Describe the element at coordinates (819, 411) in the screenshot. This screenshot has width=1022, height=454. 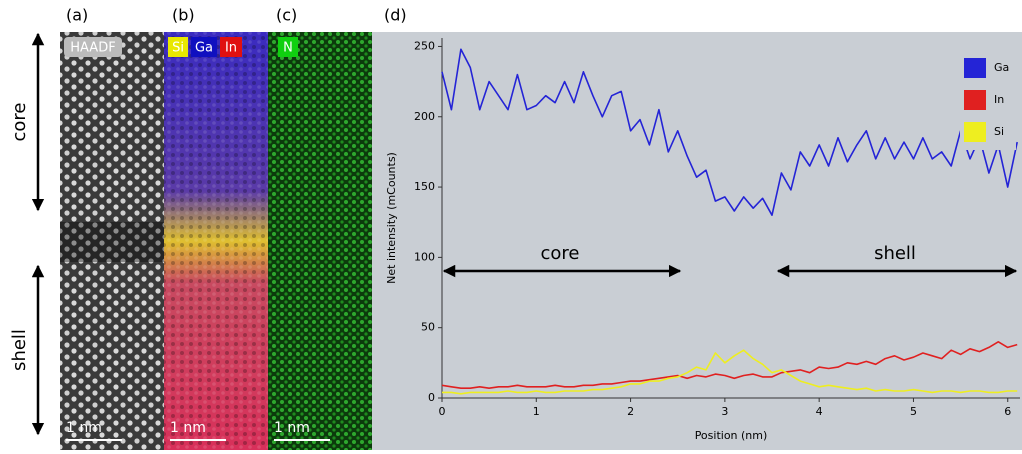
I see `x-tick-label: 4` at that location.